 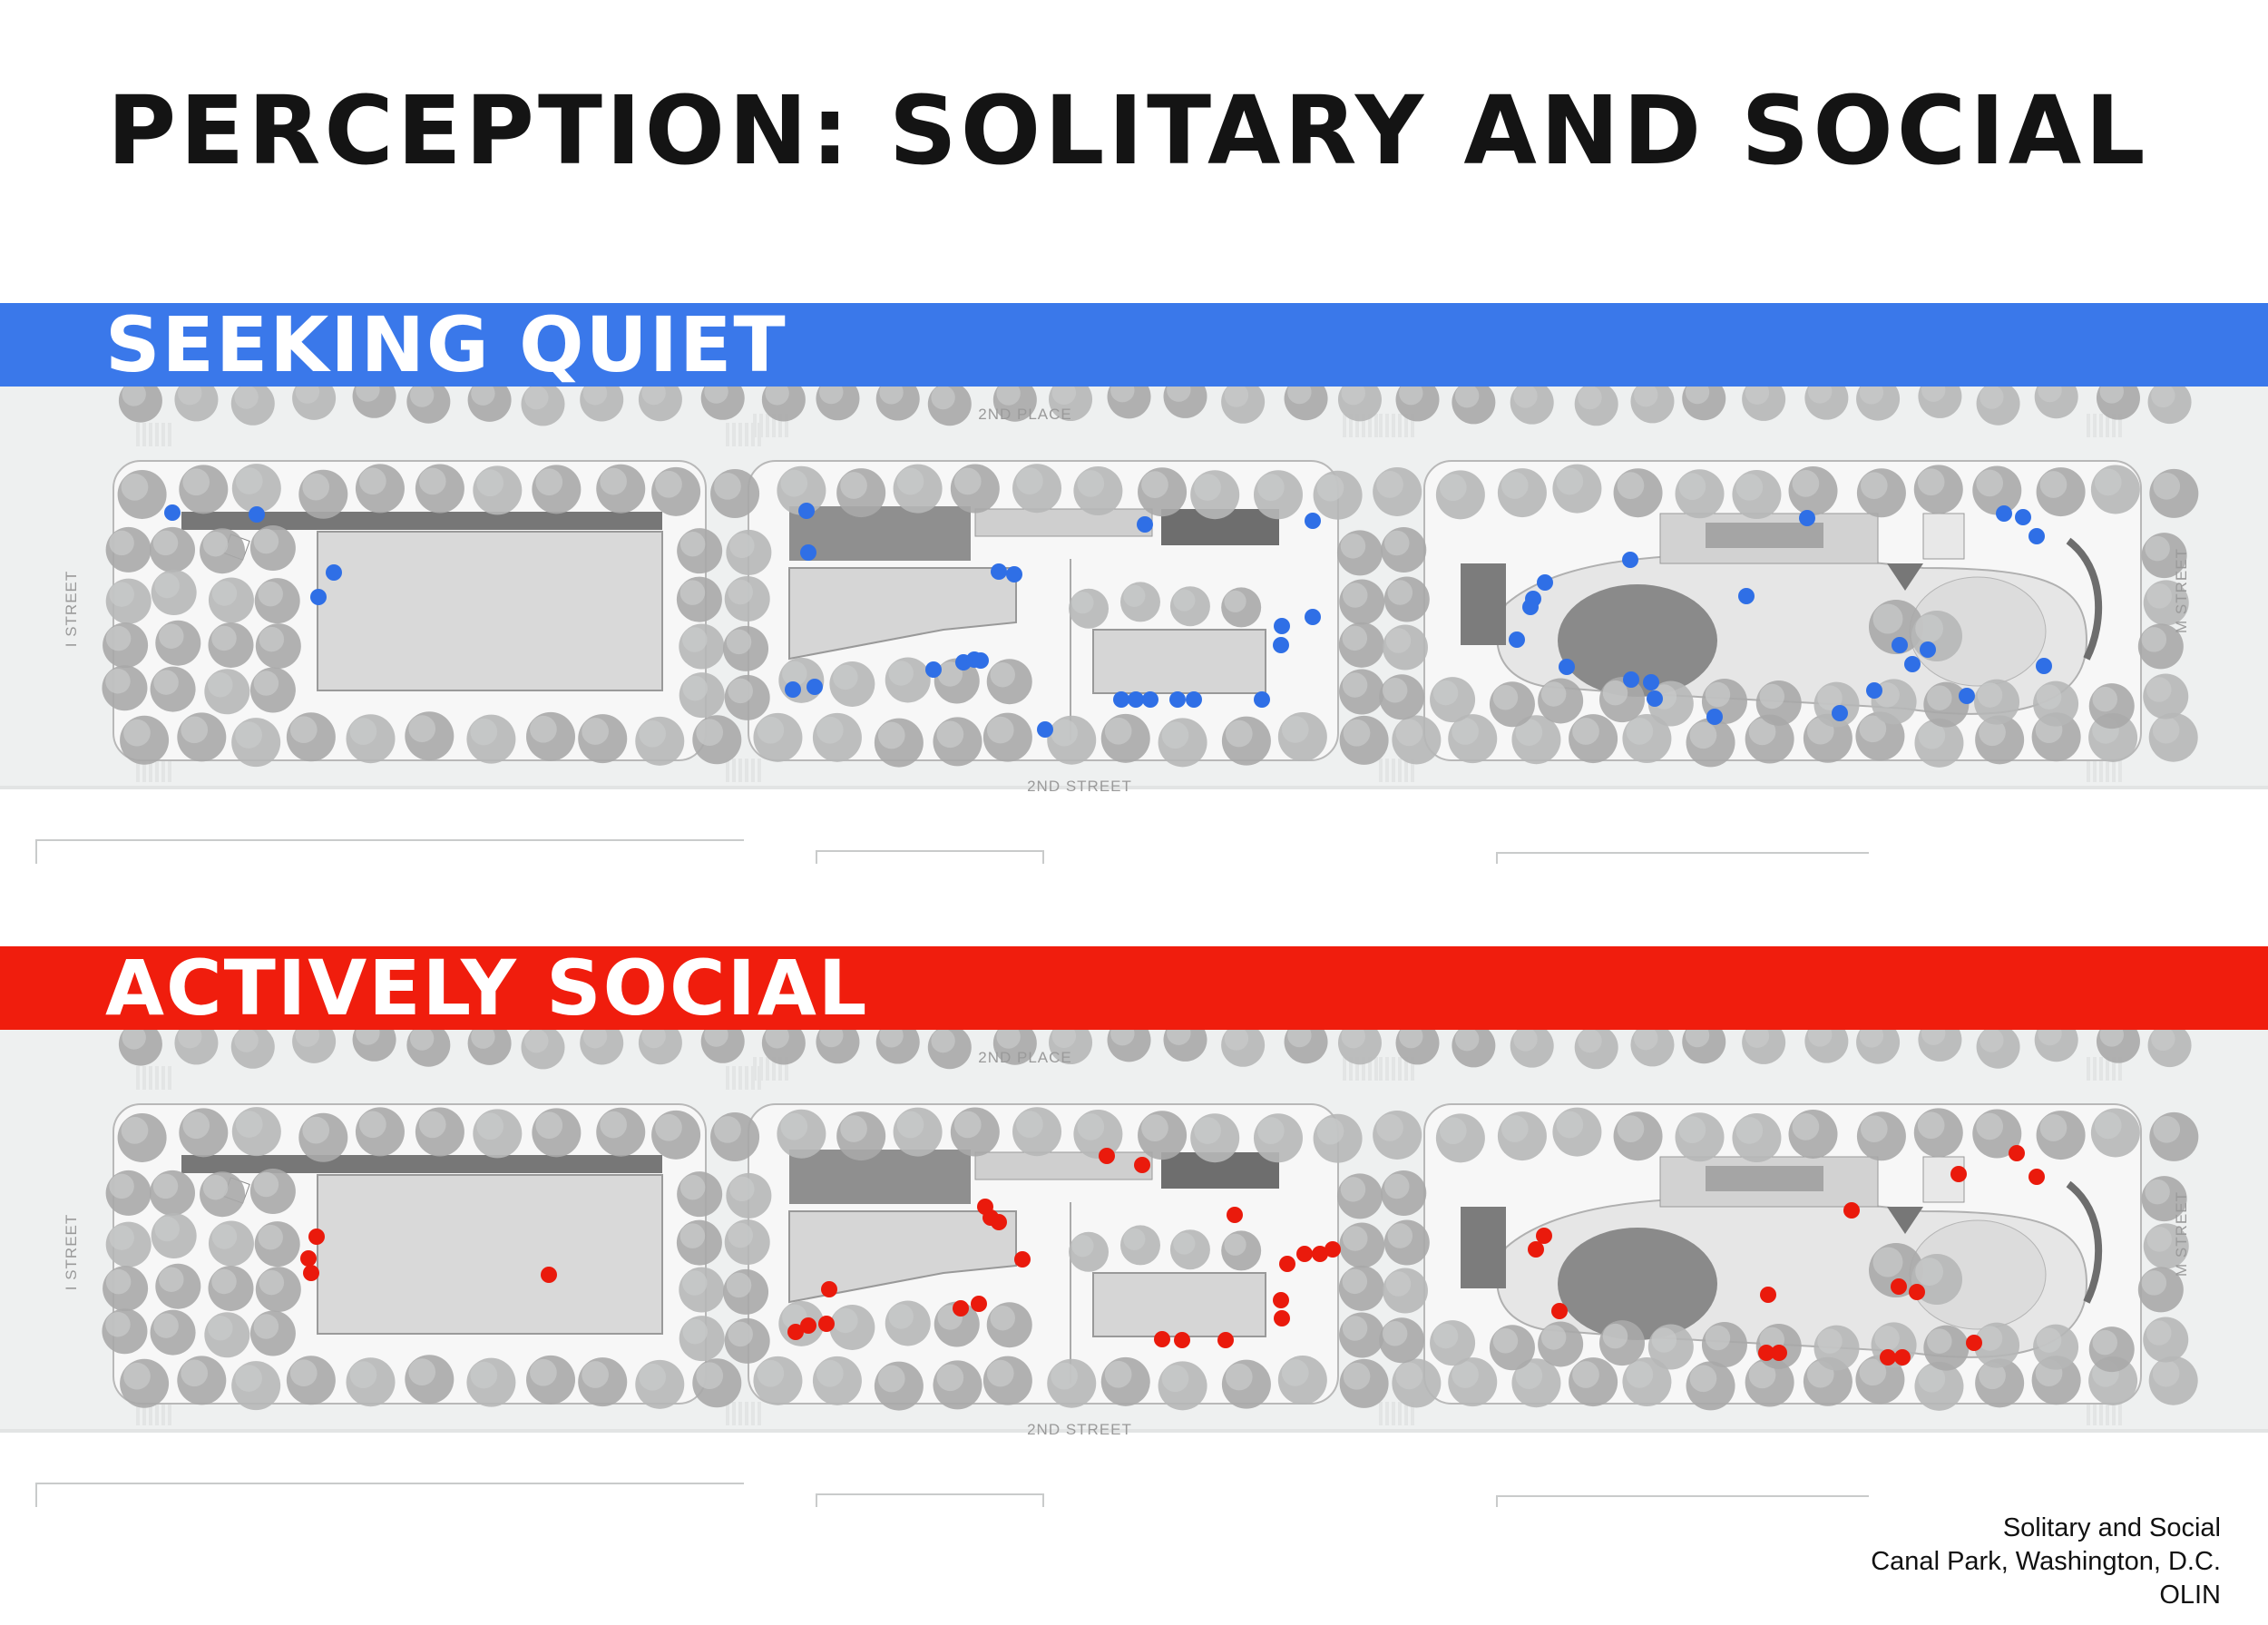 I want to click on quiet-observation-dots, so click(x=1108, y=621).